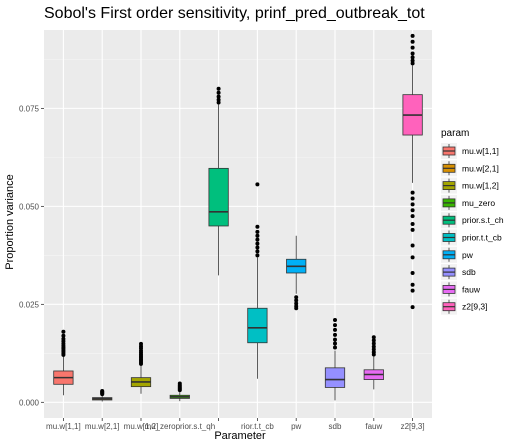 The width and height of the screenshot is (520, 448). I want to click on legend-item: prior.s.t_ch, so click(472, 220).